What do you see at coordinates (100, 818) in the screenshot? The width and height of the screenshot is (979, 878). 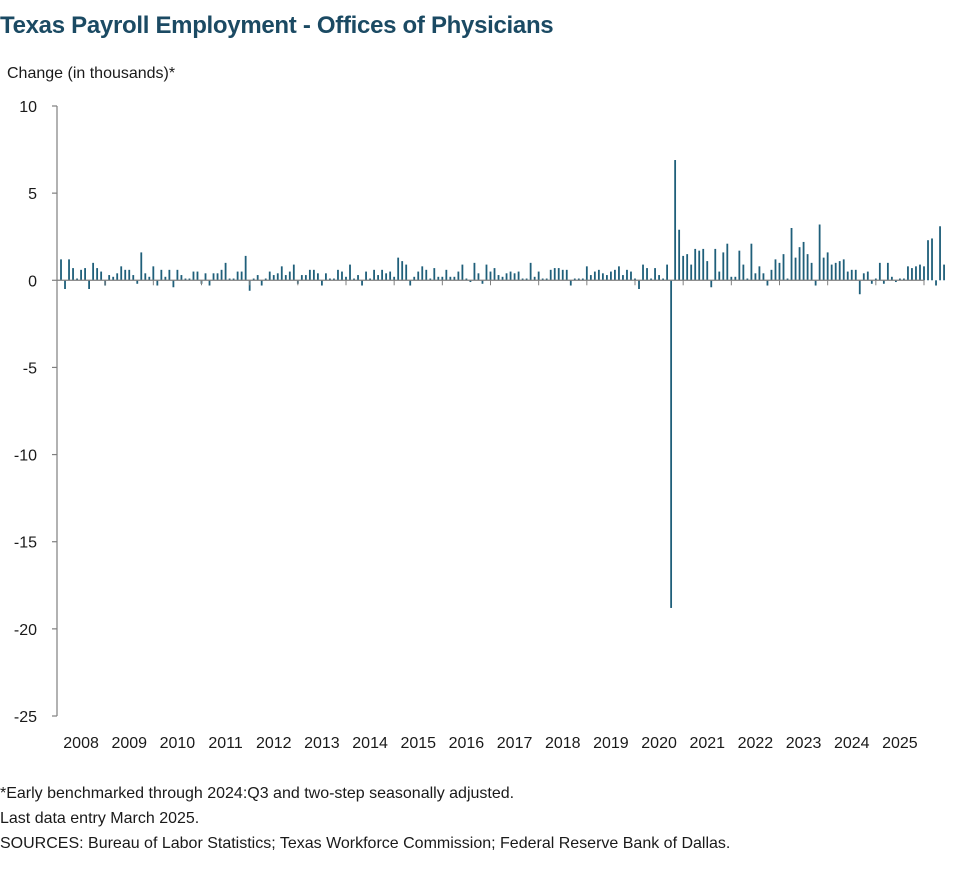 I see `footnote-last-entry: Last data entry March 2025.` at bounding box center [100, 818].